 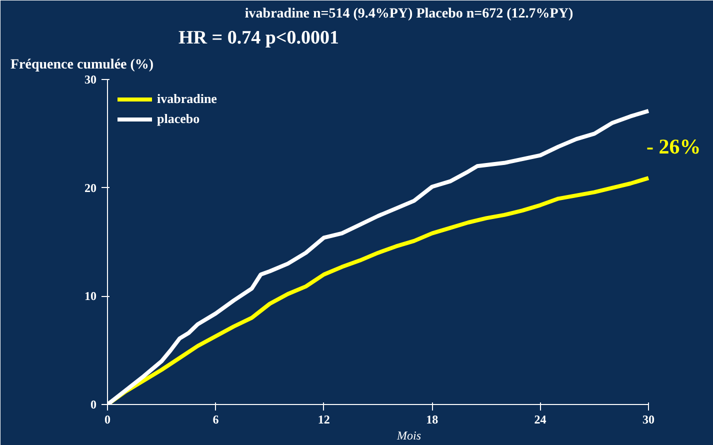 I want to click on legend-label: placebo, so click(x=178, y=119).